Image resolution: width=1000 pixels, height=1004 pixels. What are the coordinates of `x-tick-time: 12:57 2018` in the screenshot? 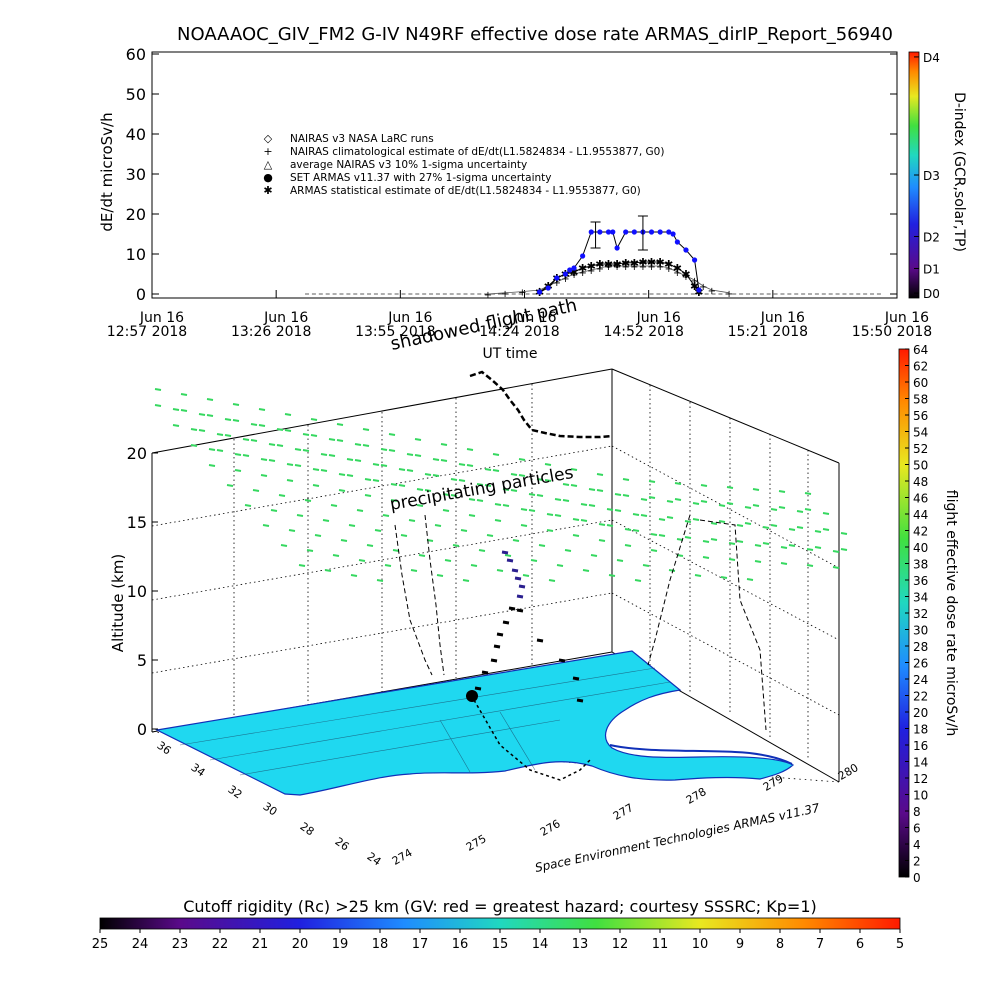 It's located at (147, 332).